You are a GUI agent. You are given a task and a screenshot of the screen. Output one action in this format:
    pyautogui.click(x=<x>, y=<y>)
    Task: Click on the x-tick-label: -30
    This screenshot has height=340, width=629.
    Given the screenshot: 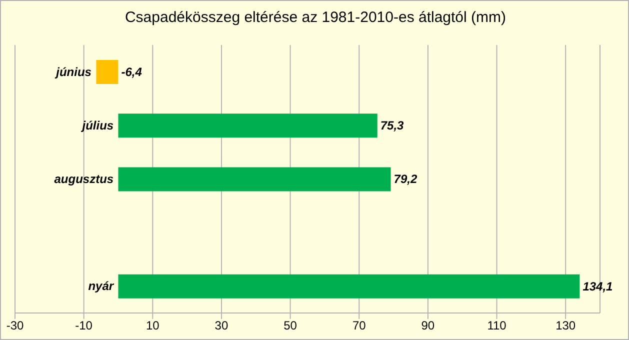 What is the action you would take?
    pyautogui.click(x=15, y=325)
    